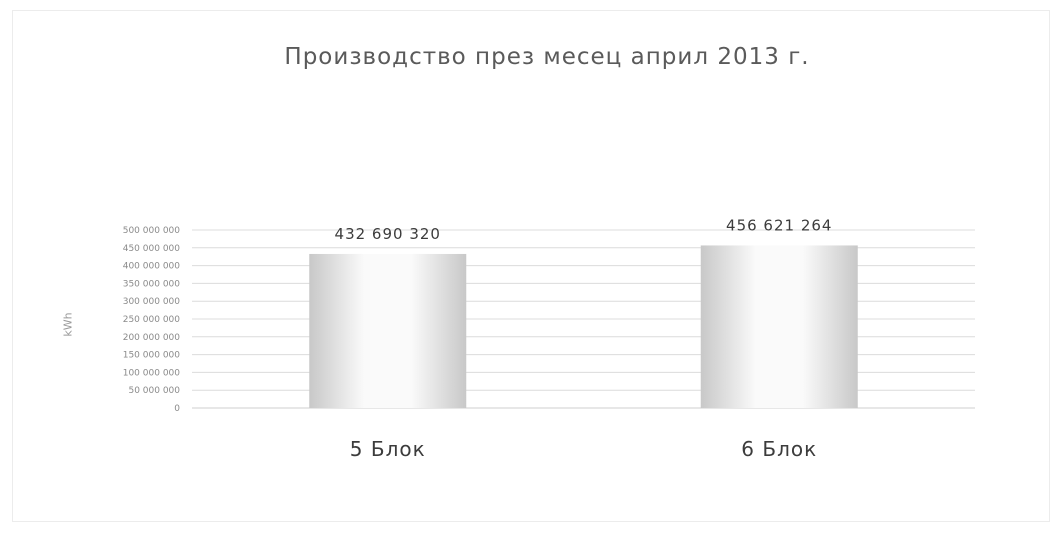  What do you see at coordinates (152, 373) in the screenshot?
I see `y-tick-label: 100 000 000` at bounding box center [152, 373].